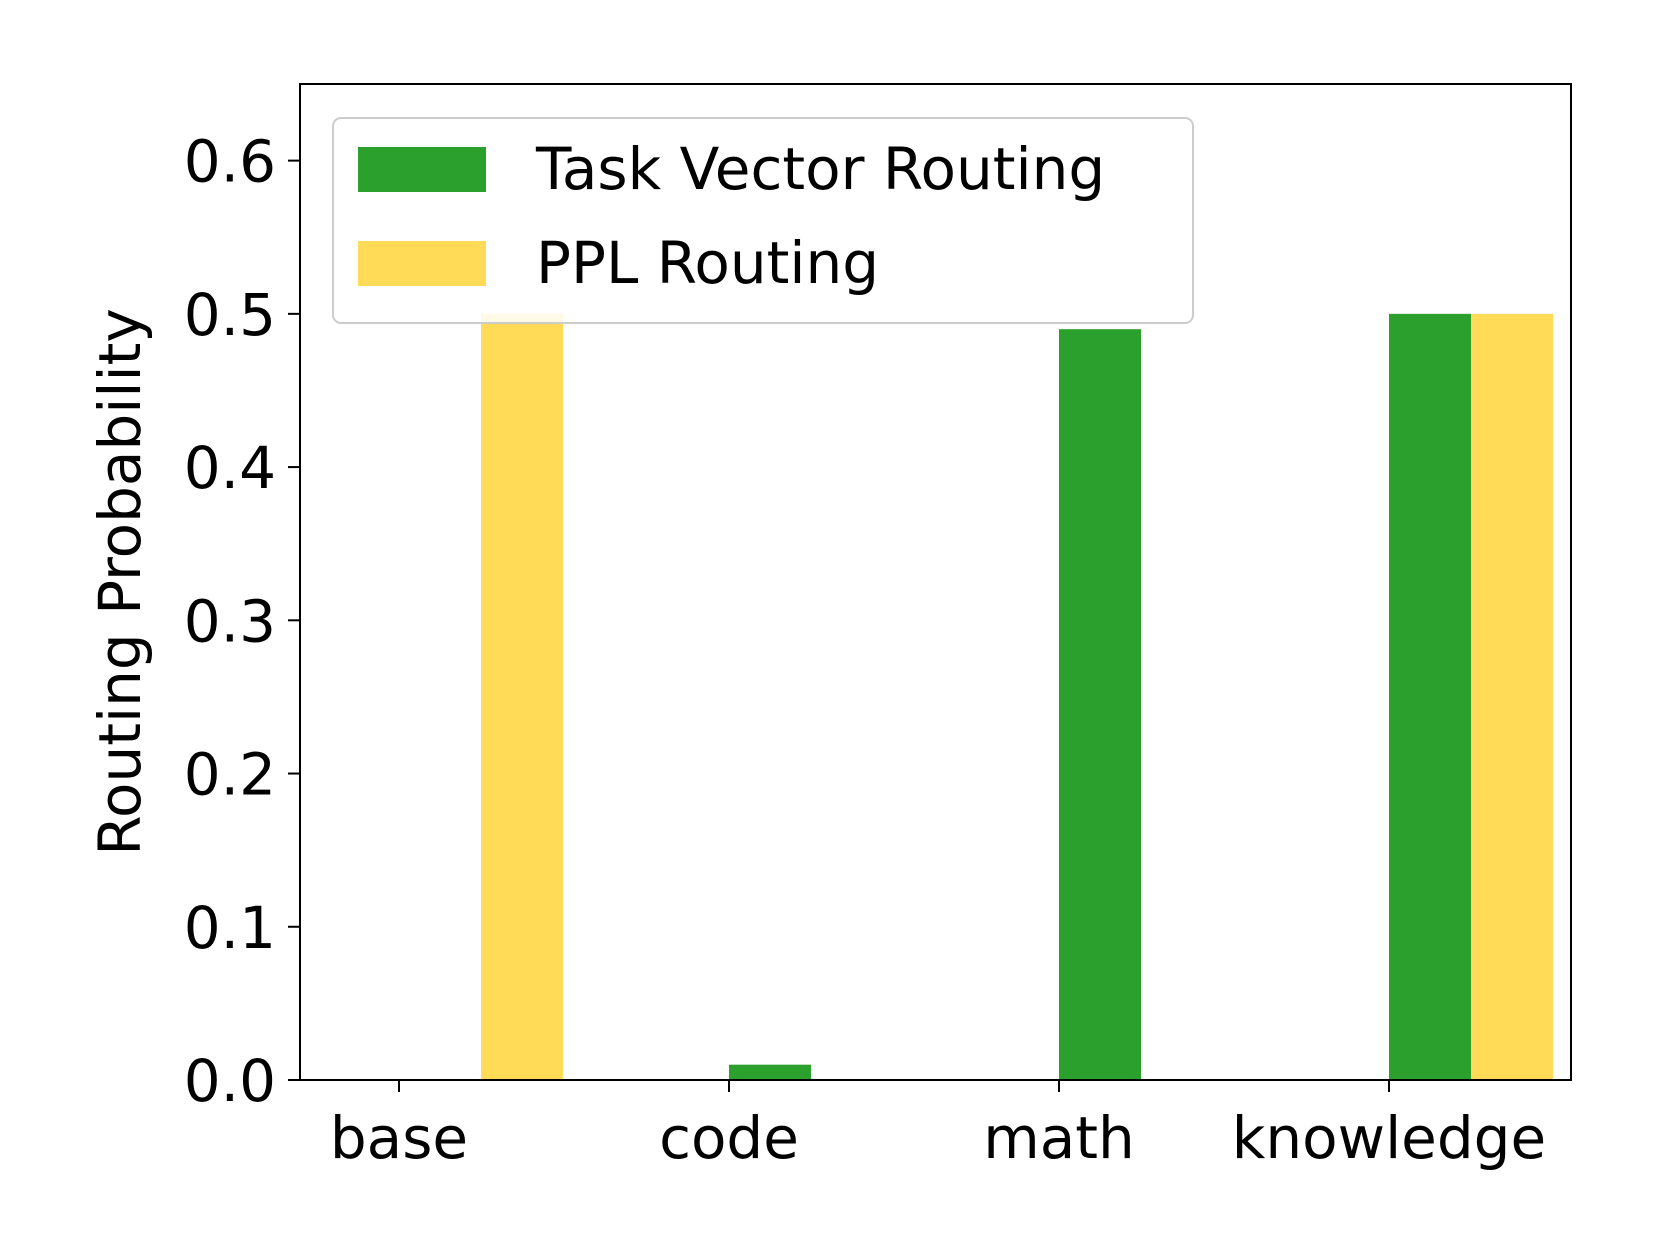 The image size is (1661, 1246). What do you see at coordinates (399, 1138) in the screenshot?
I see `x-tick-label-base: base` at bounding box center [399, 1138].